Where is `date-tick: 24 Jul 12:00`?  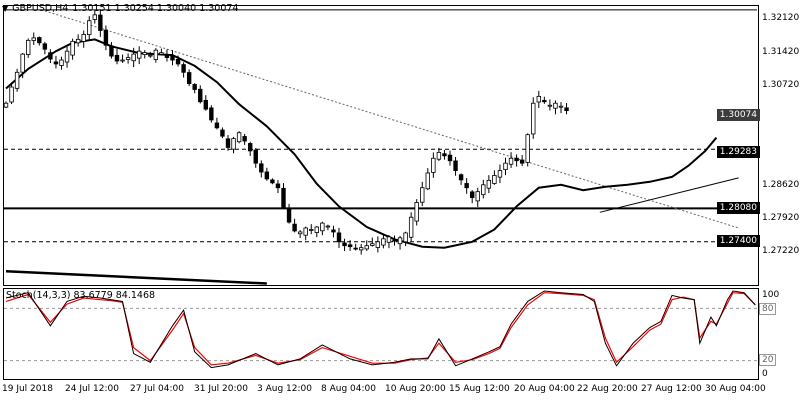
date-tick: 24 Jul 12:00 is located at coordinates (92, 389).